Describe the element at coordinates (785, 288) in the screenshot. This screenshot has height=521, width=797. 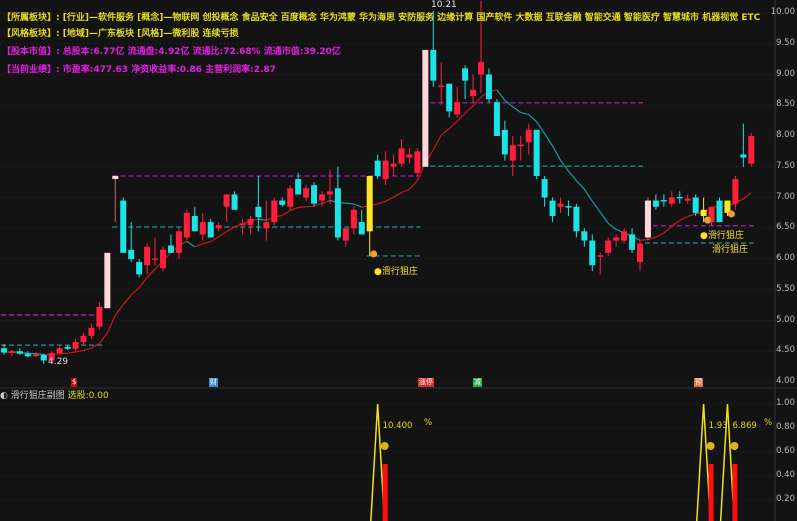
I see `price-tick-label: 5.50` at that location.